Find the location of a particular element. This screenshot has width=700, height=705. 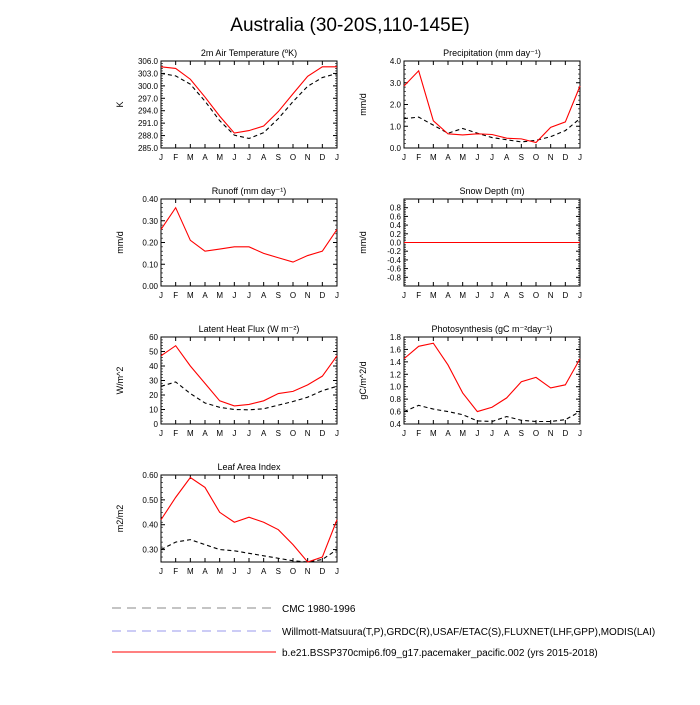

y-tick-label: 0.0 is located at coordinates (396, 243).